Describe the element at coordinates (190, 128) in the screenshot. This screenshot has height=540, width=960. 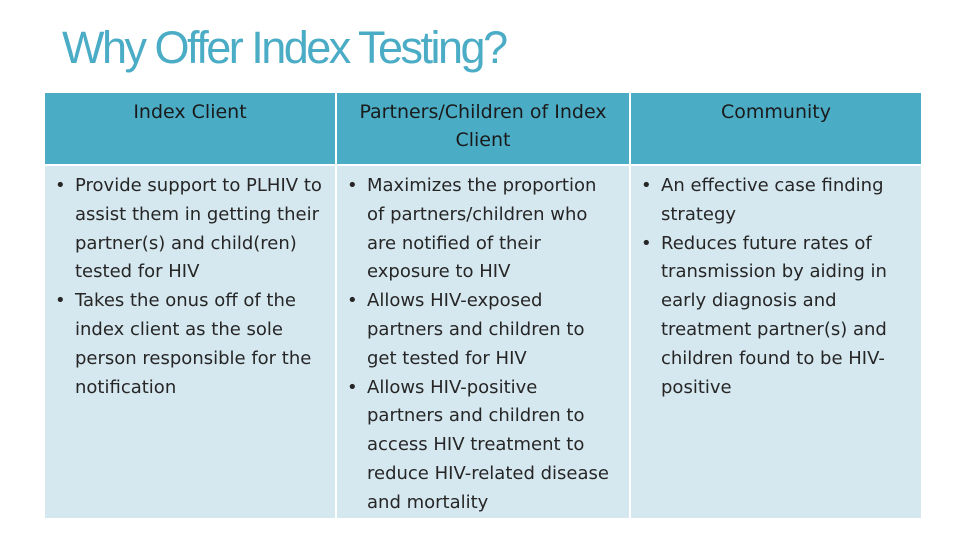
I see `header-index-client: Index Client` at that location.